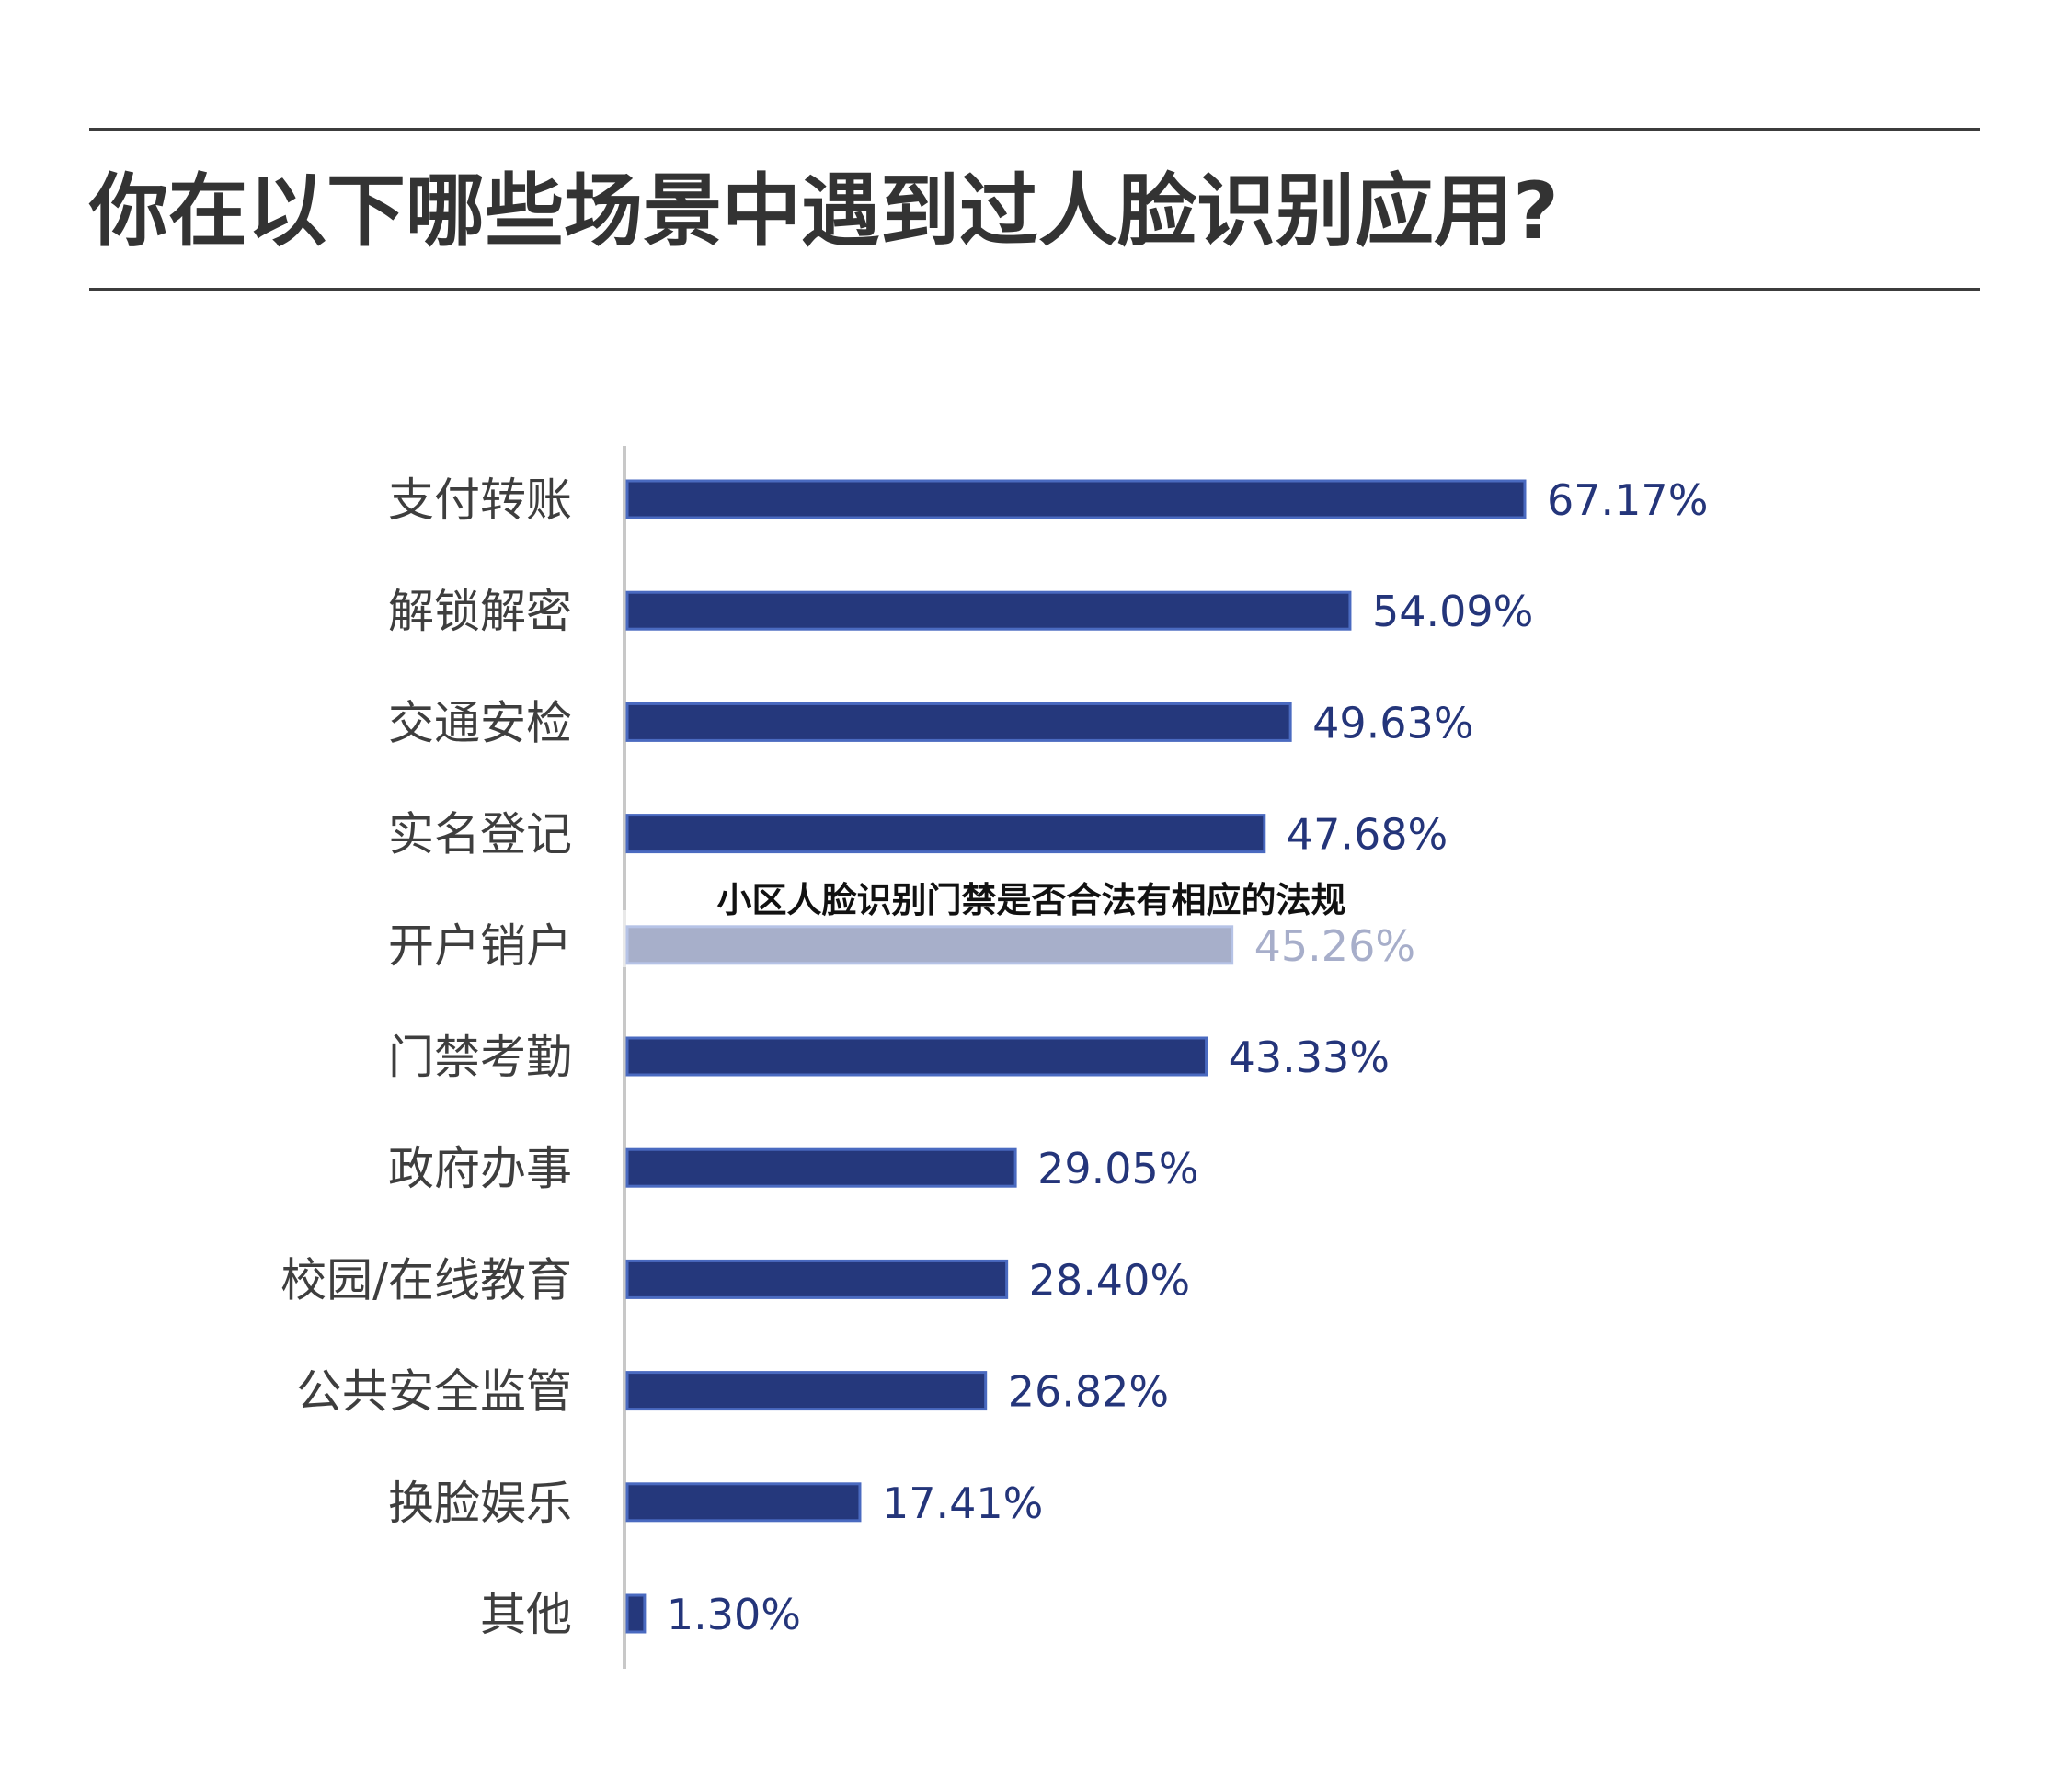 This screenshot has height=1792, width=2072. Describe the element at coordinates (1109, 1280) in the screenshot. I see `value-label: 28.40%` at that location.